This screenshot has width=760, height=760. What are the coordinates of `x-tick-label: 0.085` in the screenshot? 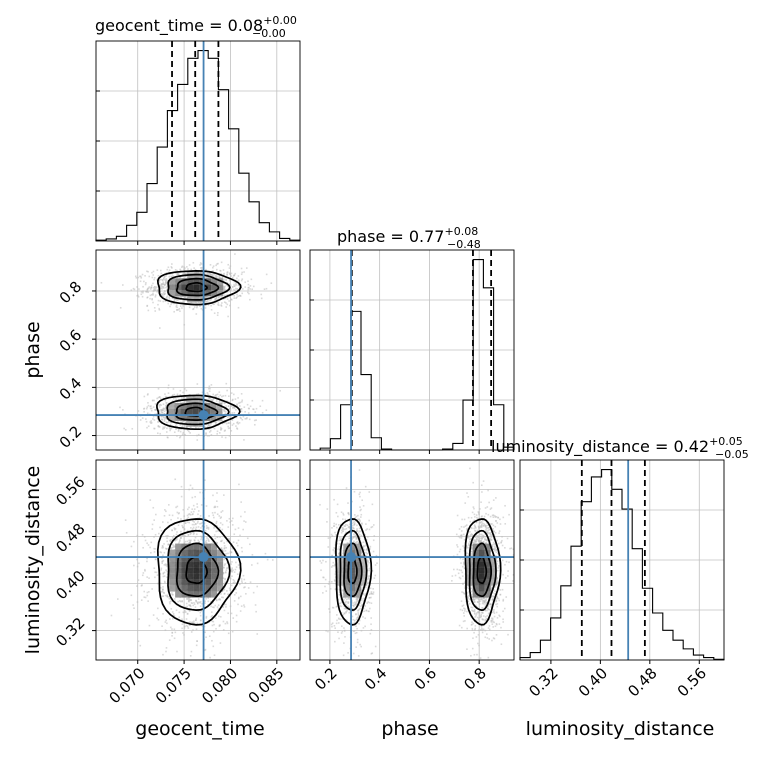 It's located at (266, 685).